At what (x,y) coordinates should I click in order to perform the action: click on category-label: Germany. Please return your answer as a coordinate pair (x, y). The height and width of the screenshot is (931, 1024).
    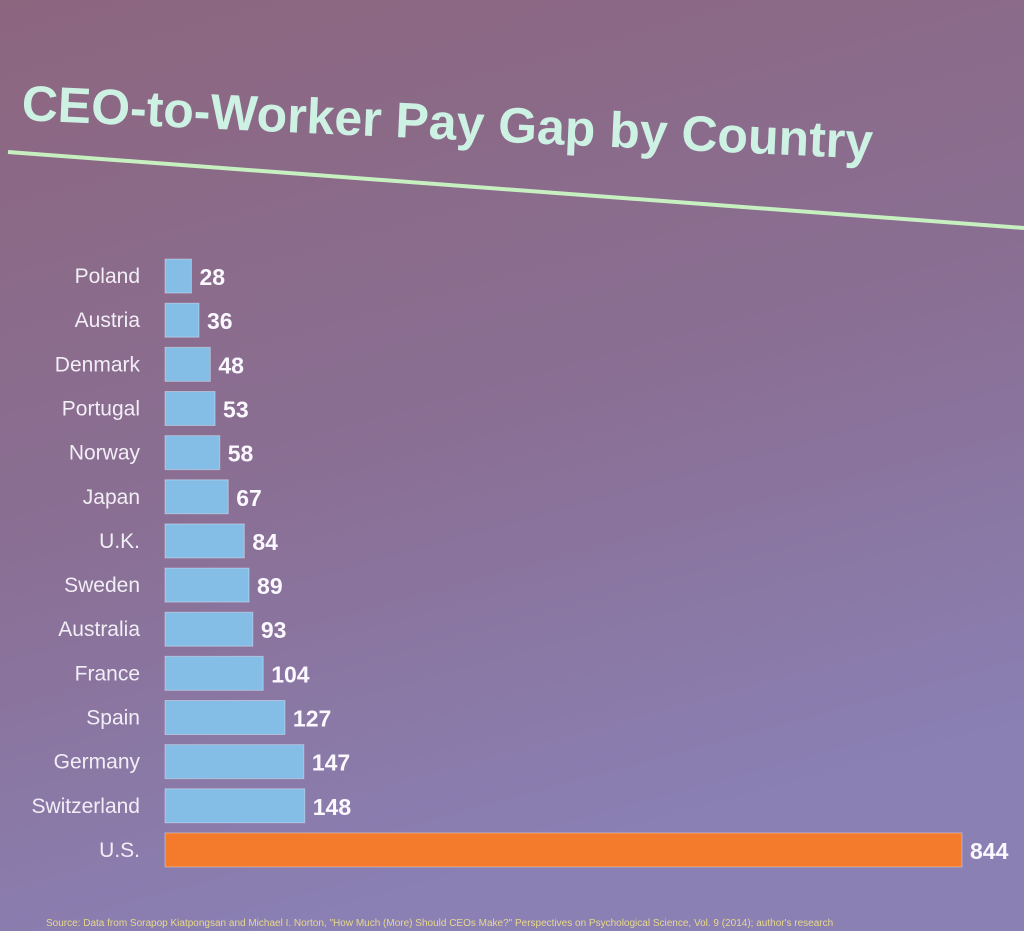
    Looking at the image, I should click on (97, 762).